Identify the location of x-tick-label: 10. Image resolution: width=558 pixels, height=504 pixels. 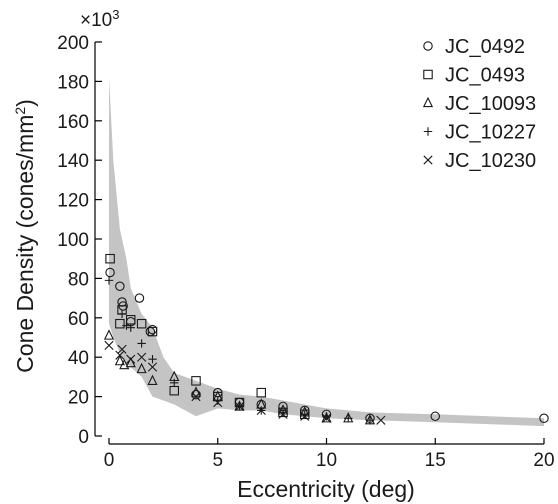
(326, 460).